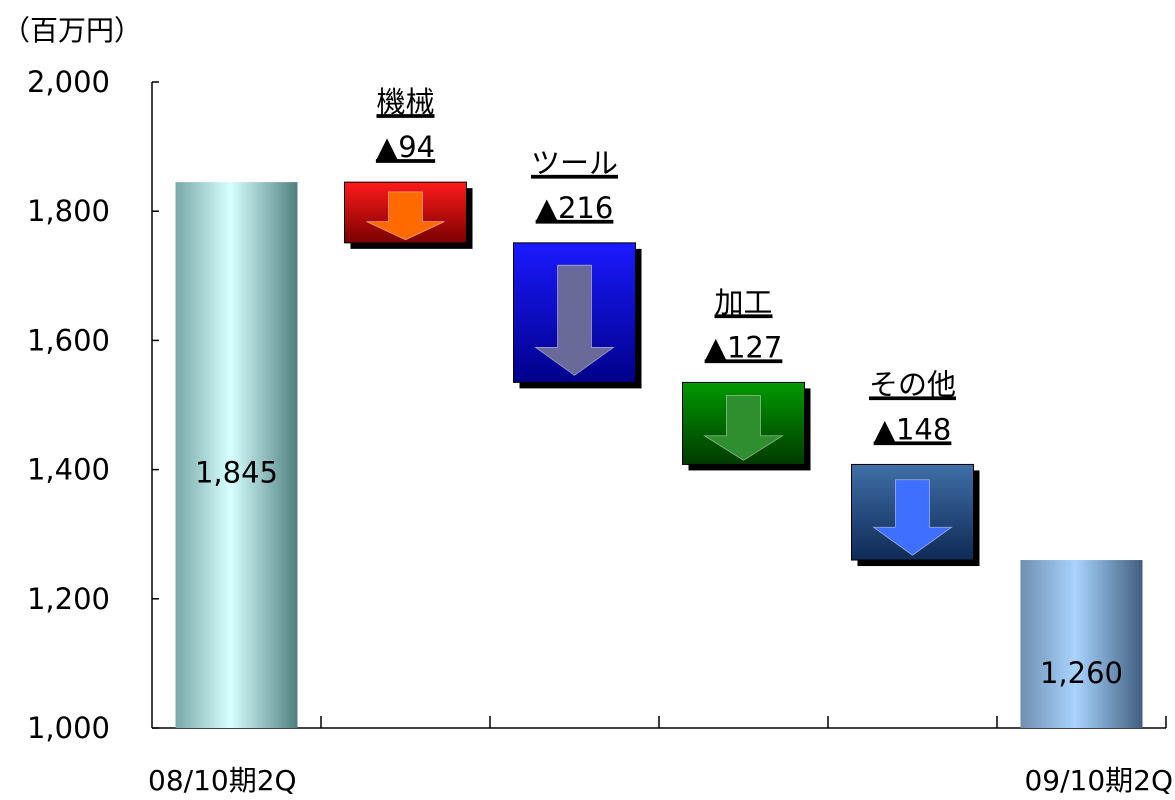  What do you see at coordinates (68, 340) in the screenshot?
I see `y-tick-label: 1,600` at bounding box center [68, 340].